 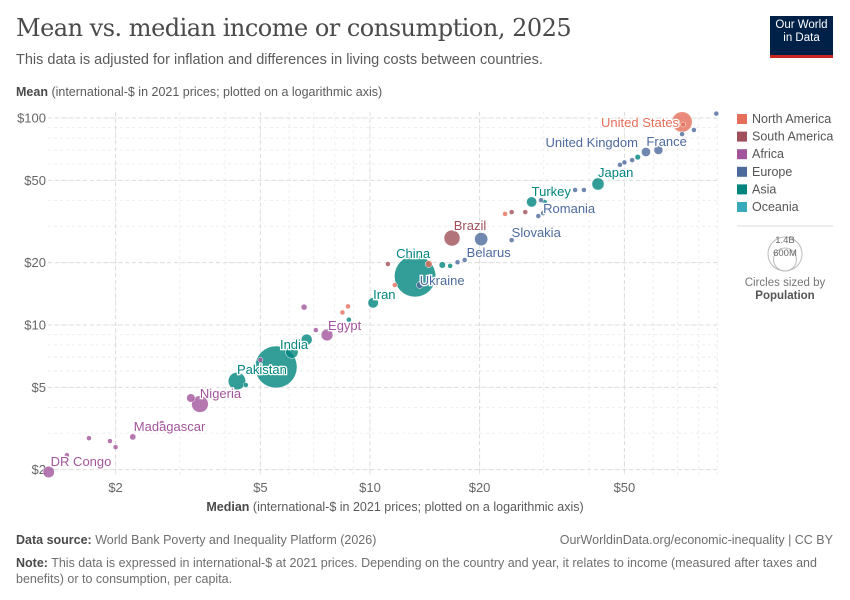 What do you see at coordinates (666, 141) in the screenshot?
I see `point-label: France` at bounding box center [666, 141].